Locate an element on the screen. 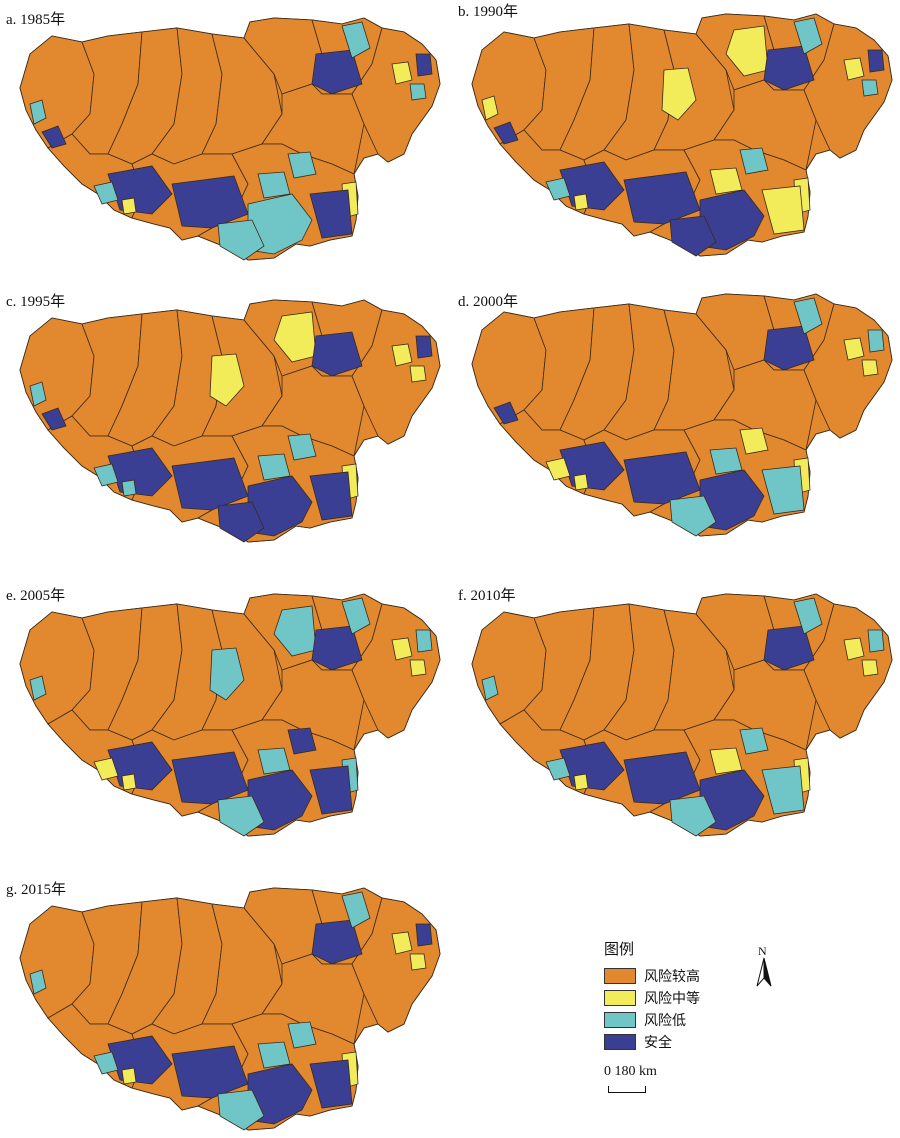 This screenshot has height=1138, width=900. legend: 图例 风险较高 风险中等 风险低 安全 is located at coordinates (684, 995).